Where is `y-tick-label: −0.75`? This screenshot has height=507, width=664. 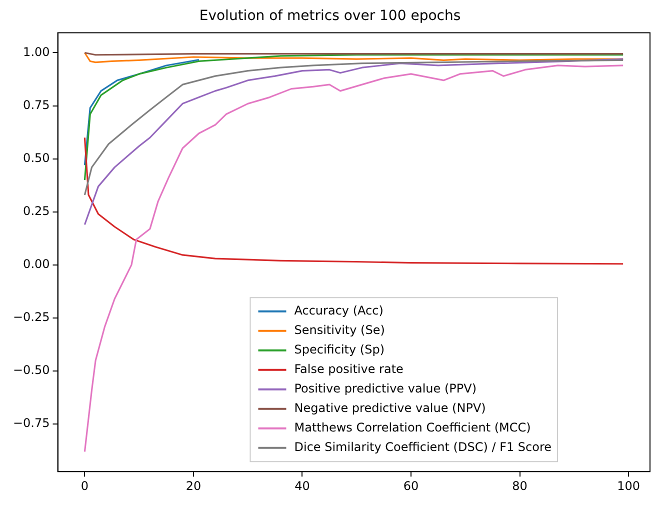
y-tick-label: −0.75 is located at coordinates (31, 423).